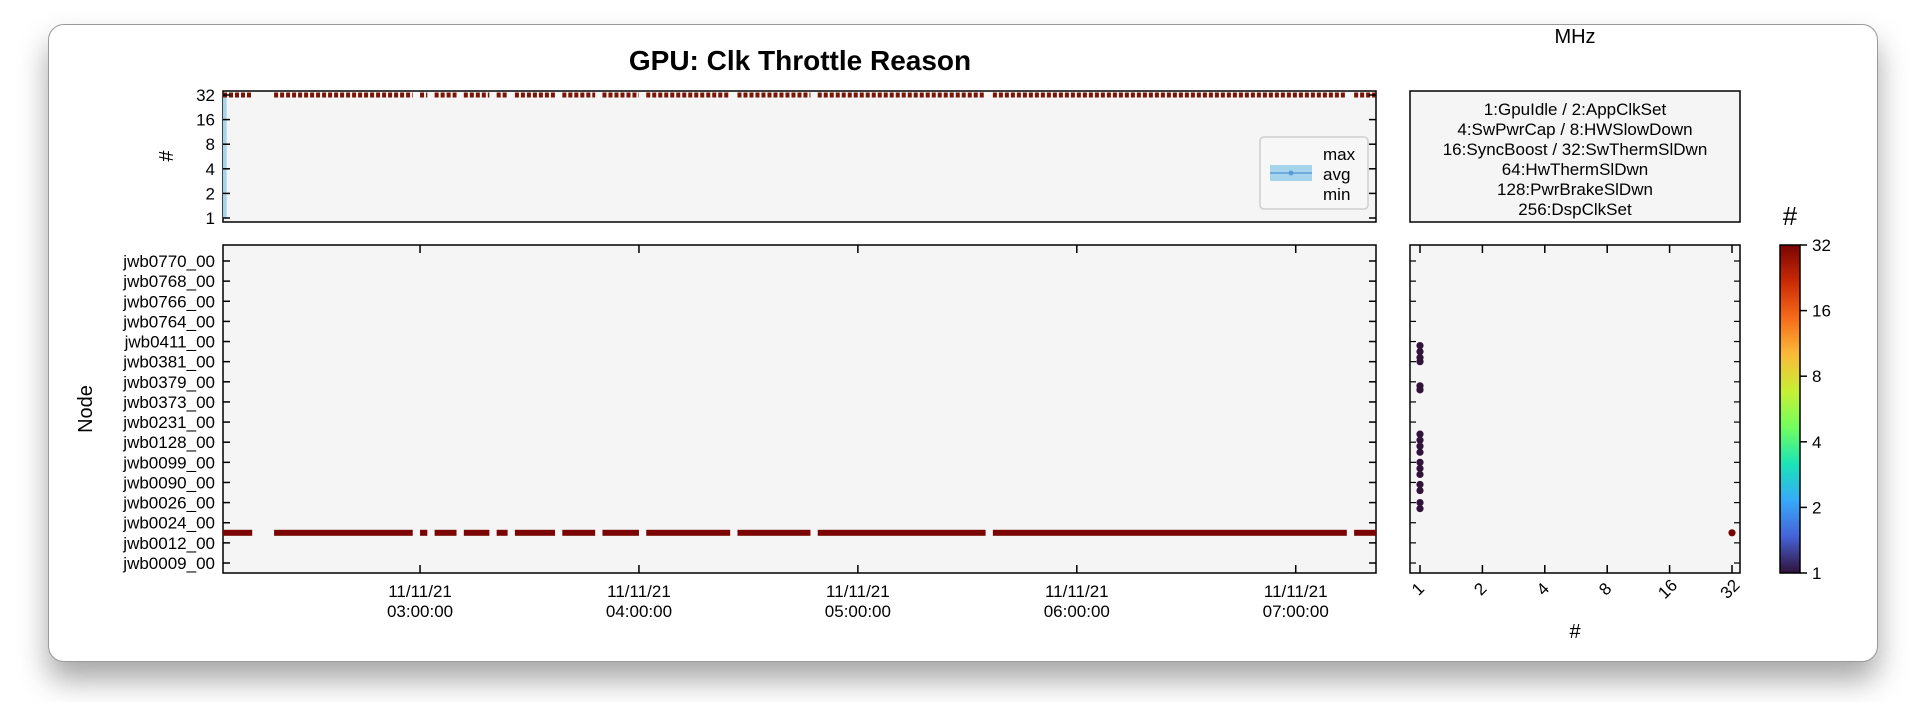 This screenshot has height=702, width=1920. Describe the element at coordinates (210, 169) in the screenshot. I see `timeline-y-tick-label: 4` at that location.